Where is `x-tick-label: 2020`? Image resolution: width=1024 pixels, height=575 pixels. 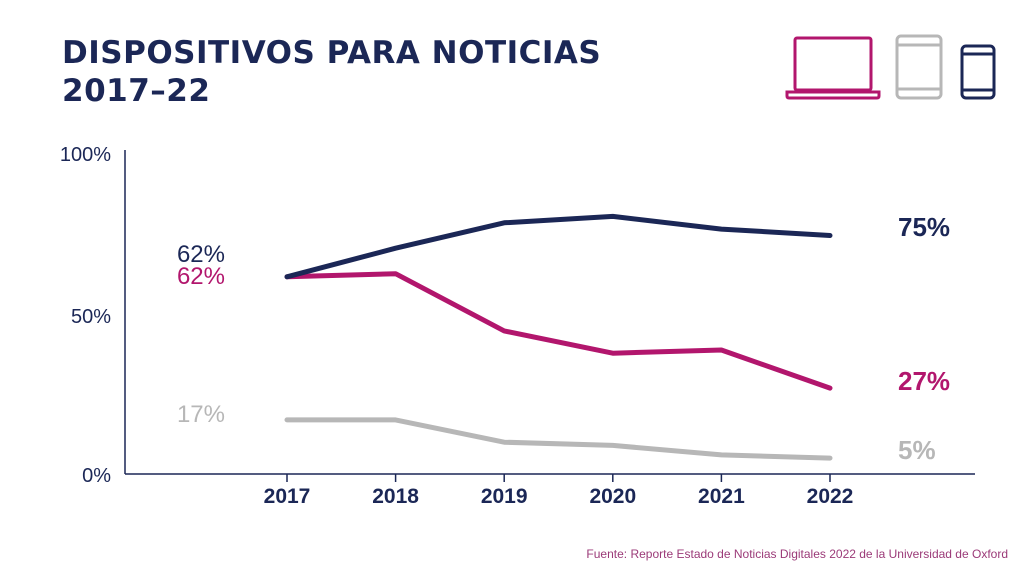
x-tick-label: 2020 is located at coordinates (612, 496).